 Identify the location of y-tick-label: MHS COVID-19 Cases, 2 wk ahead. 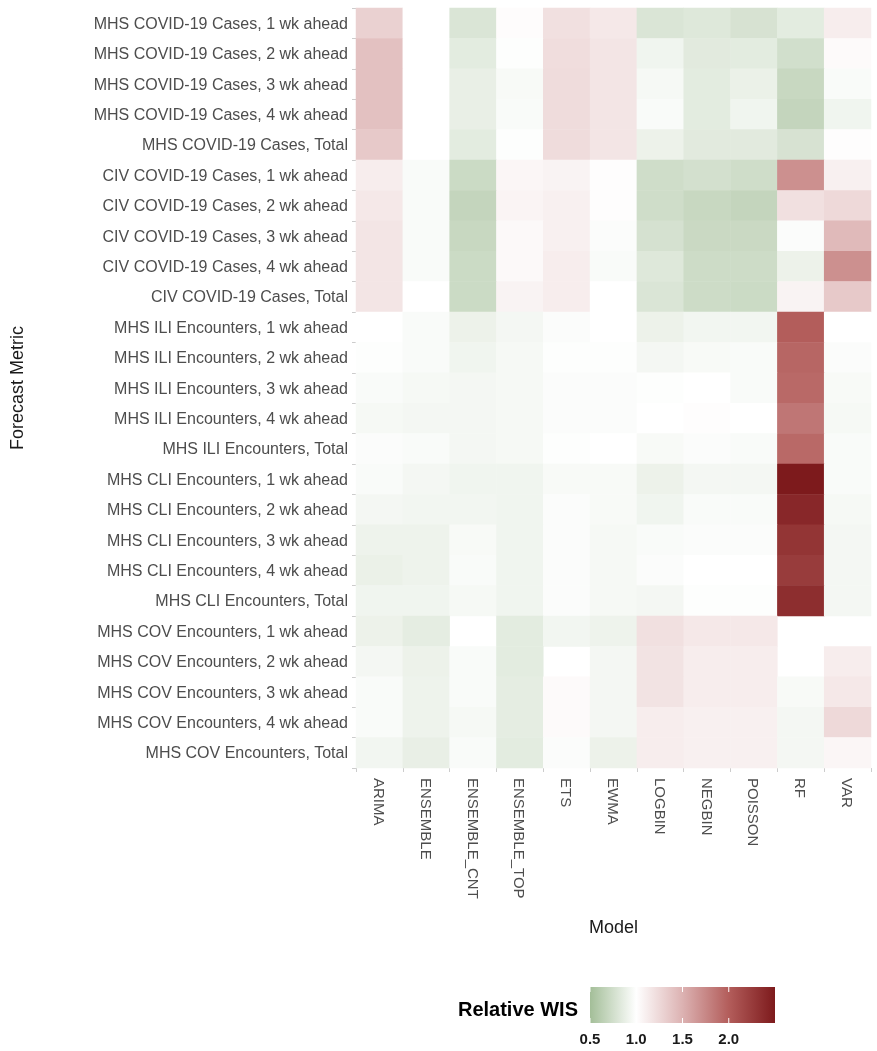
(220, 54).